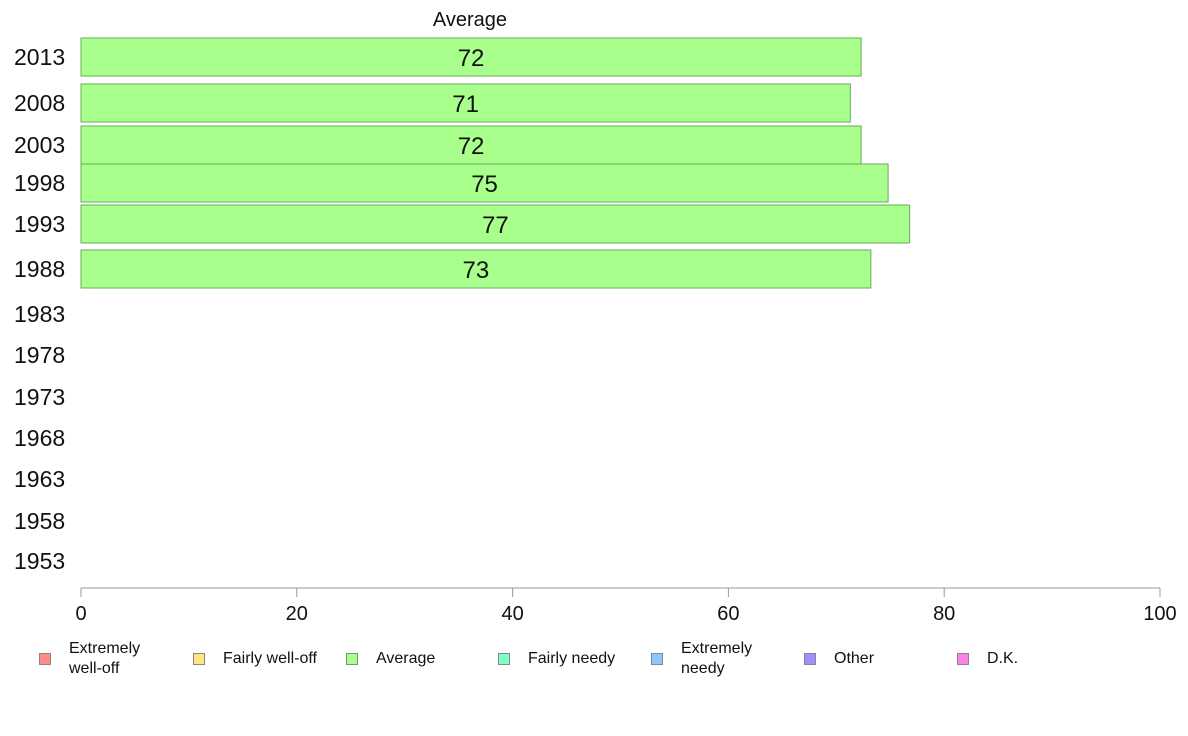 This screenshot has width=1188, height=736. What do you see at coordinates (1003, 658) in the screenshot?
I see `legend-label: D.K.` at bounding box center [1003, 658].